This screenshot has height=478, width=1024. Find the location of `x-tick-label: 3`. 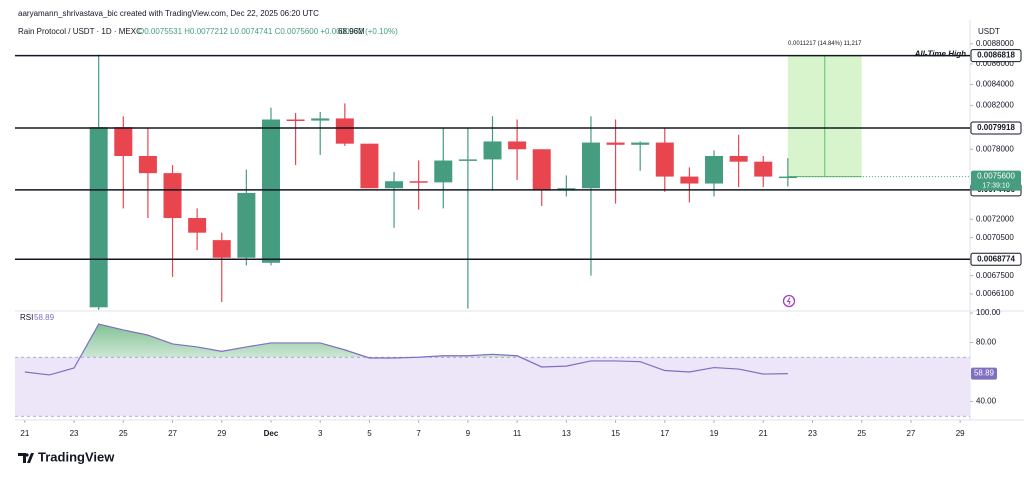

x-tick-label: 3 is located at coordinates (320, 433).